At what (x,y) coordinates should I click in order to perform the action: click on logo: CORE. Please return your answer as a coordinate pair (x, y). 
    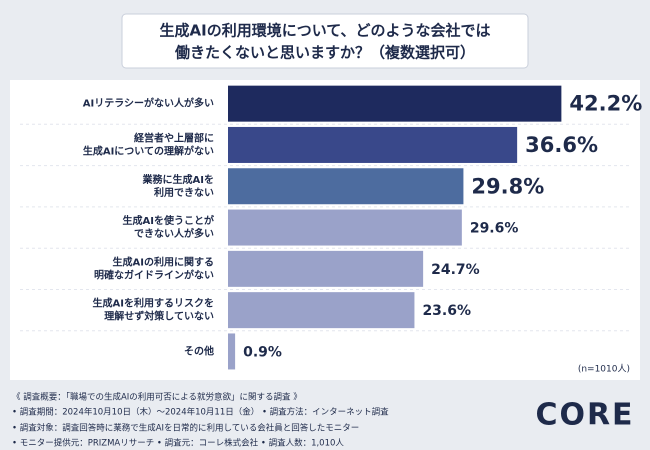
    Looking at the image, I should click on (584, 415).